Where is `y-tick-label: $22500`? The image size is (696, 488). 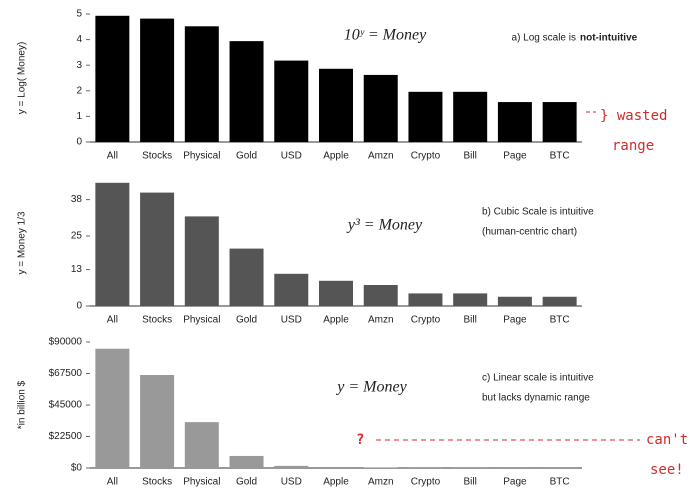
y-tick-label: $22500 is located at coordinates (66, 436).